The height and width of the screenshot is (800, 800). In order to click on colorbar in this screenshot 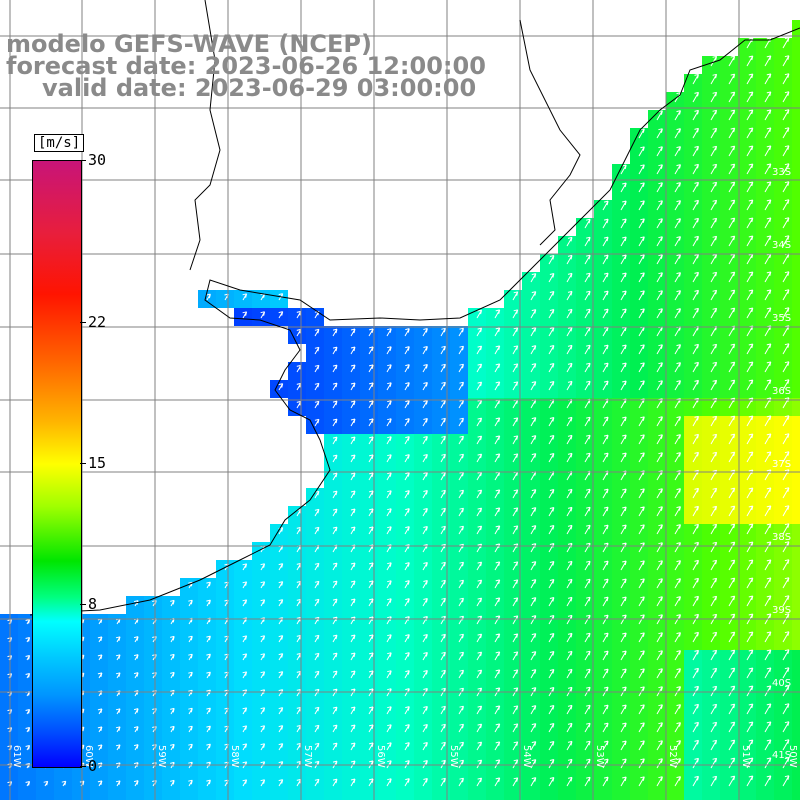, I will do `click(57, 464)`.